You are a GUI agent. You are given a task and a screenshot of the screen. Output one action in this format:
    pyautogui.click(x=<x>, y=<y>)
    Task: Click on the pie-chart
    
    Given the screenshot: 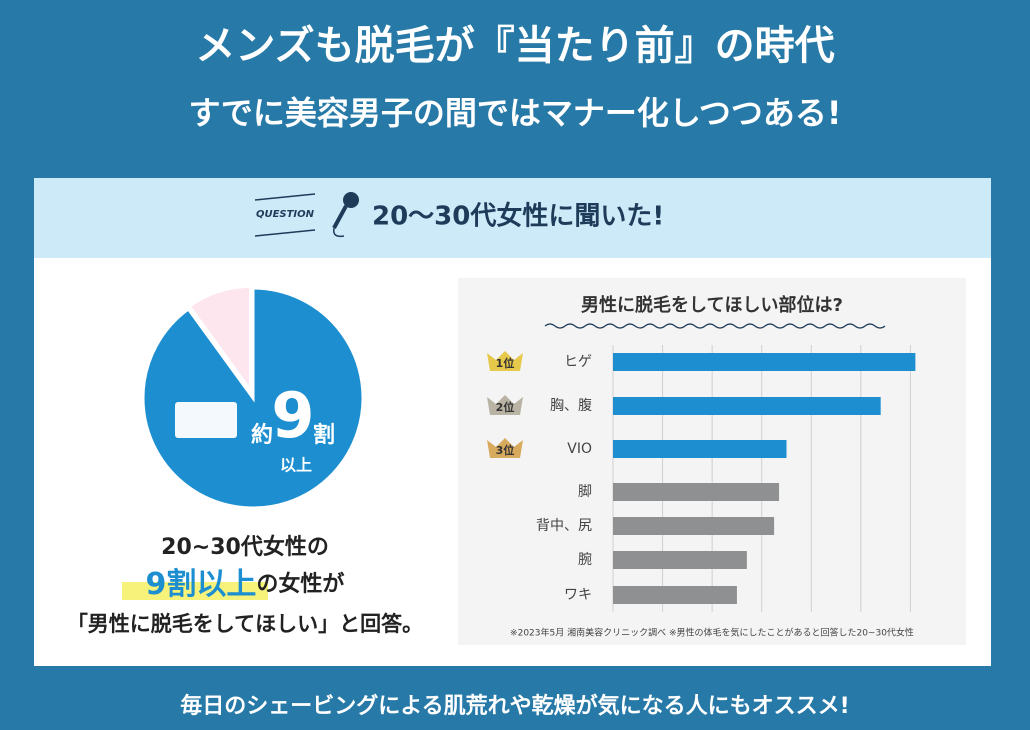 What is the action you would take?
    pyautogui.click(x=253, y=397)
    